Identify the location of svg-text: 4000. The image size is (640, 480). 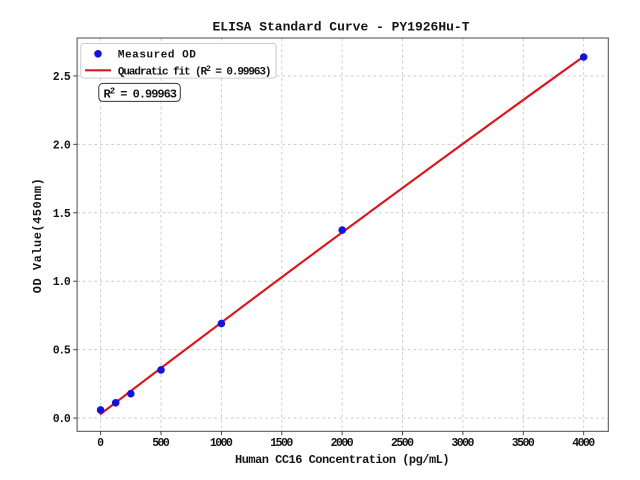
(583, 443).